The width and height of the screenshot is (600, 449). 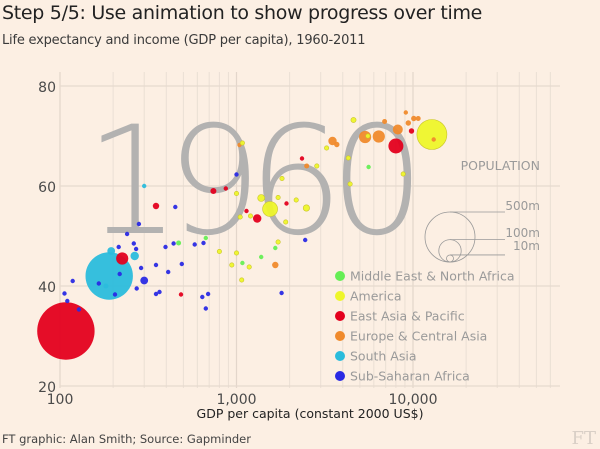 What do you see at coordinates (242, 400) in the screenshot?
I see `x-axis: 100 1,000 10,000` at bounding box center [242, 400].